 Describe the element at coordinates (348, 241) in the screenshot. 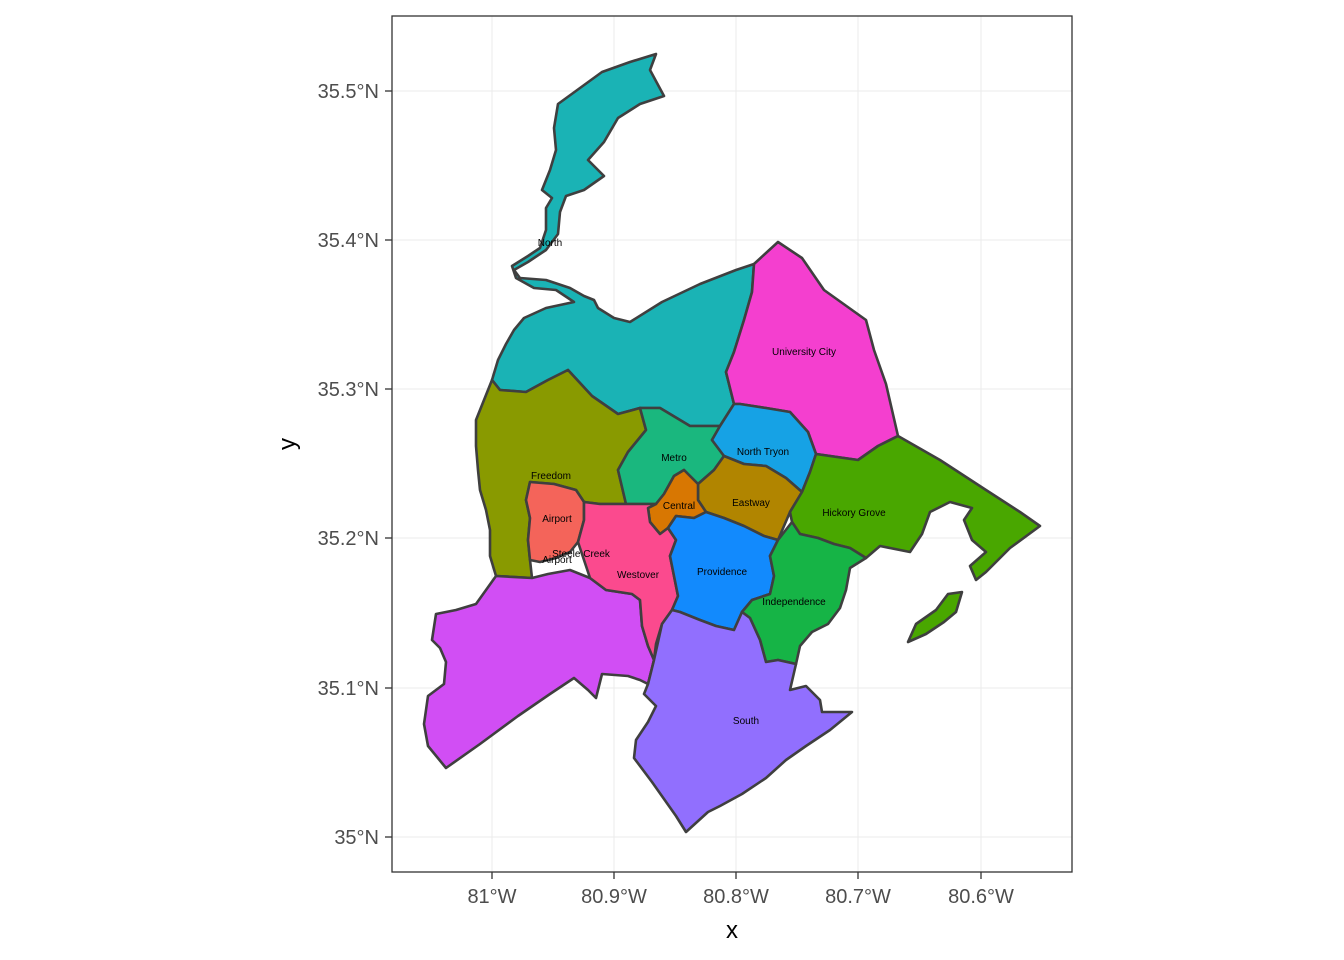

I see `y-tick-label: 35.4°N` at that location.